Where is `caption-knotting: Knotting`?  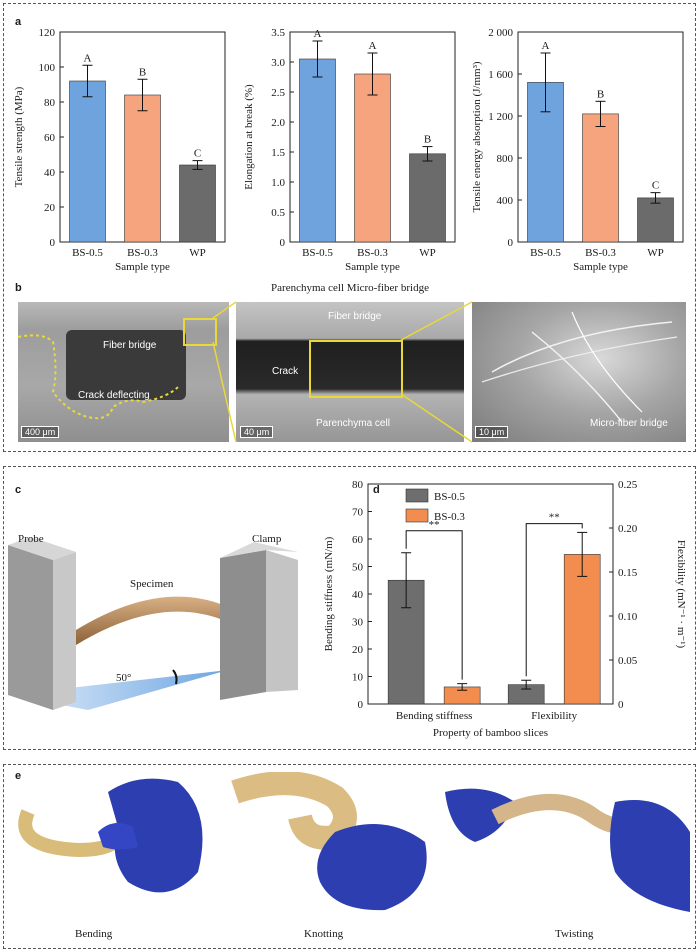
caption-knotting: Knotting is located at coordinates (324, 934).